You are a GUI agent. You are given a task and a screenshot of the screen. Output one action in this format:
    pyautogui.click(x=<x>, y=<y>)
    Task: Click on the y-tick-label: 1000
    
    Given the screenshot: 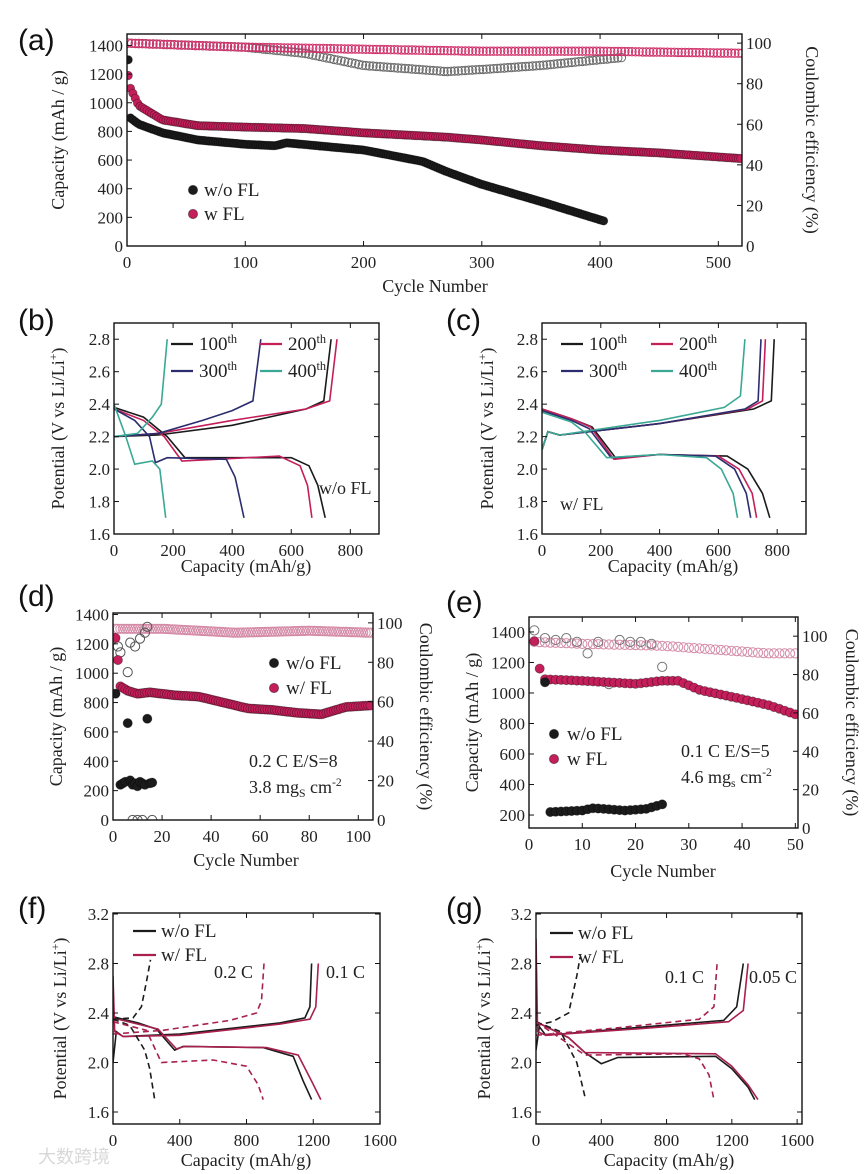 What is the action you would take?
    pyautogui.click(x=106, y=103)
    